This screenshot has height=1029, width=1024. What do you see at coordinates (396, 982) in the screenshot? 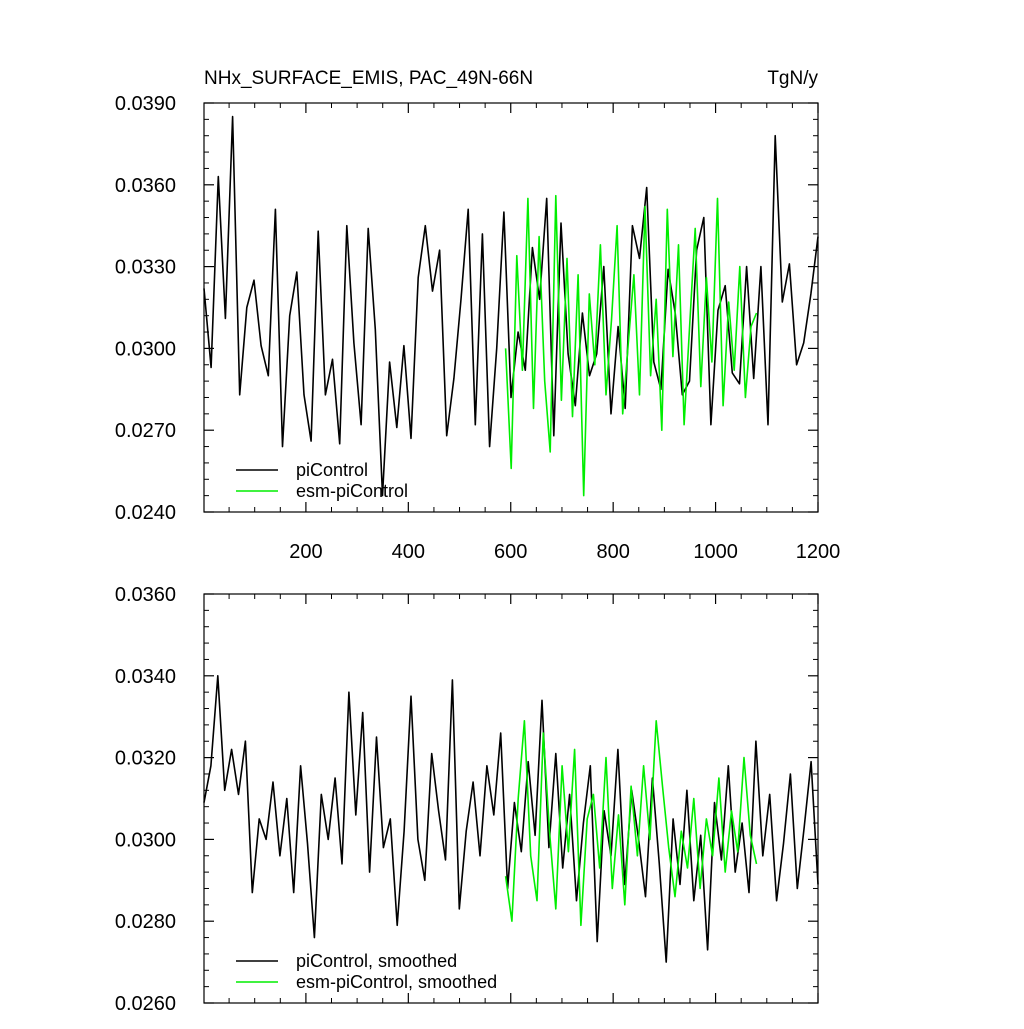
I see `legend-label: esm-piControl, smoothed` at bounding box center [396, 982].